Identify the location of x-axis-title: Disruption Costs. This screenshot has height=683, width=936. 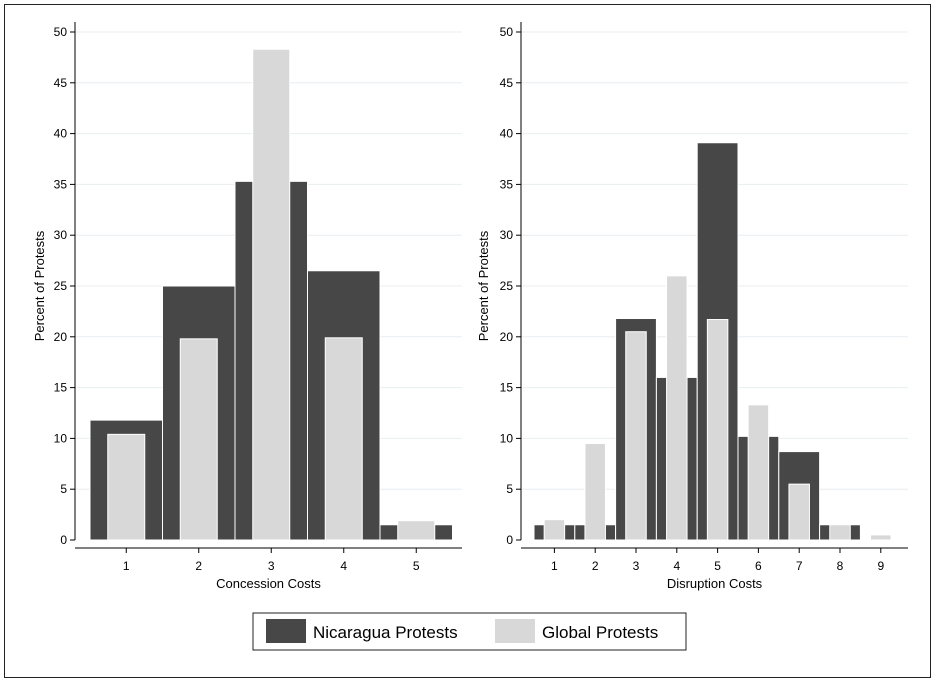
(715, 583).